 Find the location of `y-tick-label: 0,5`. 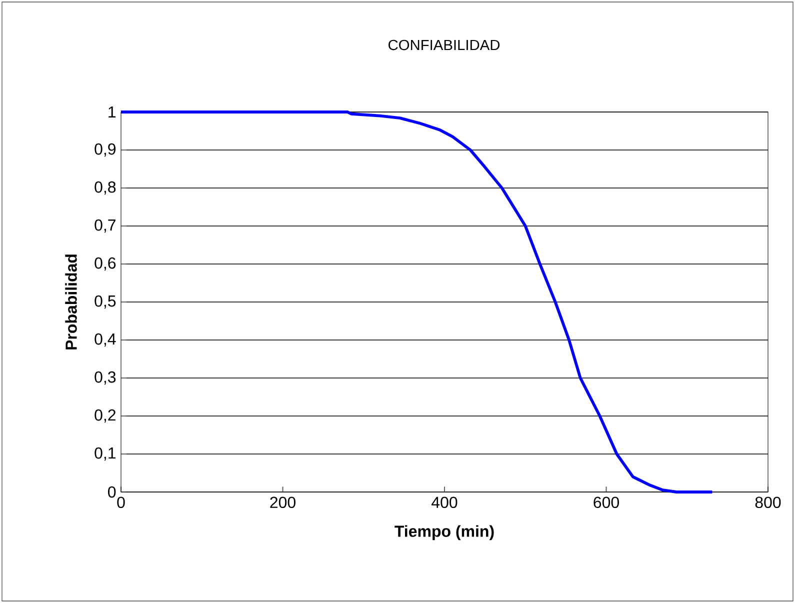

y-tick-label: 0,5 is located at coordinates (105, 302).